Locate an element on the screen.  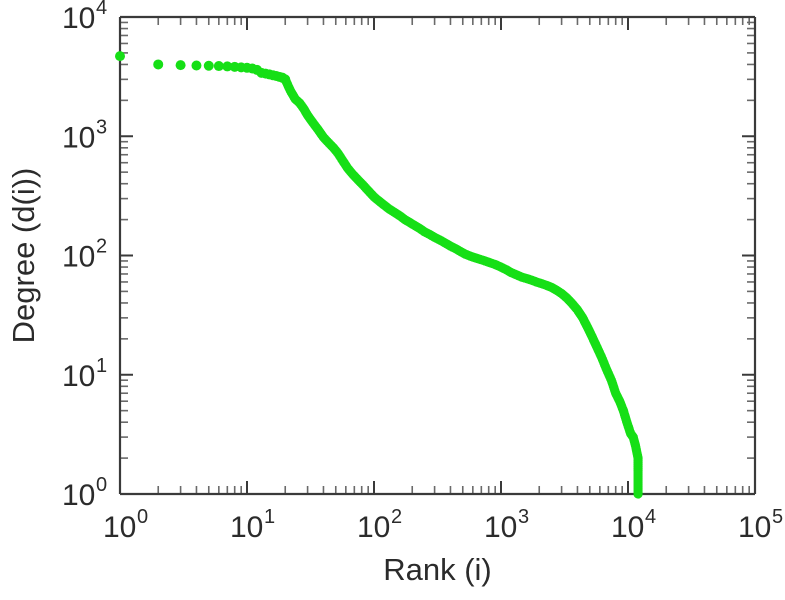
y-tick-label-0: 10 0 is located at coordinates (84, 493).